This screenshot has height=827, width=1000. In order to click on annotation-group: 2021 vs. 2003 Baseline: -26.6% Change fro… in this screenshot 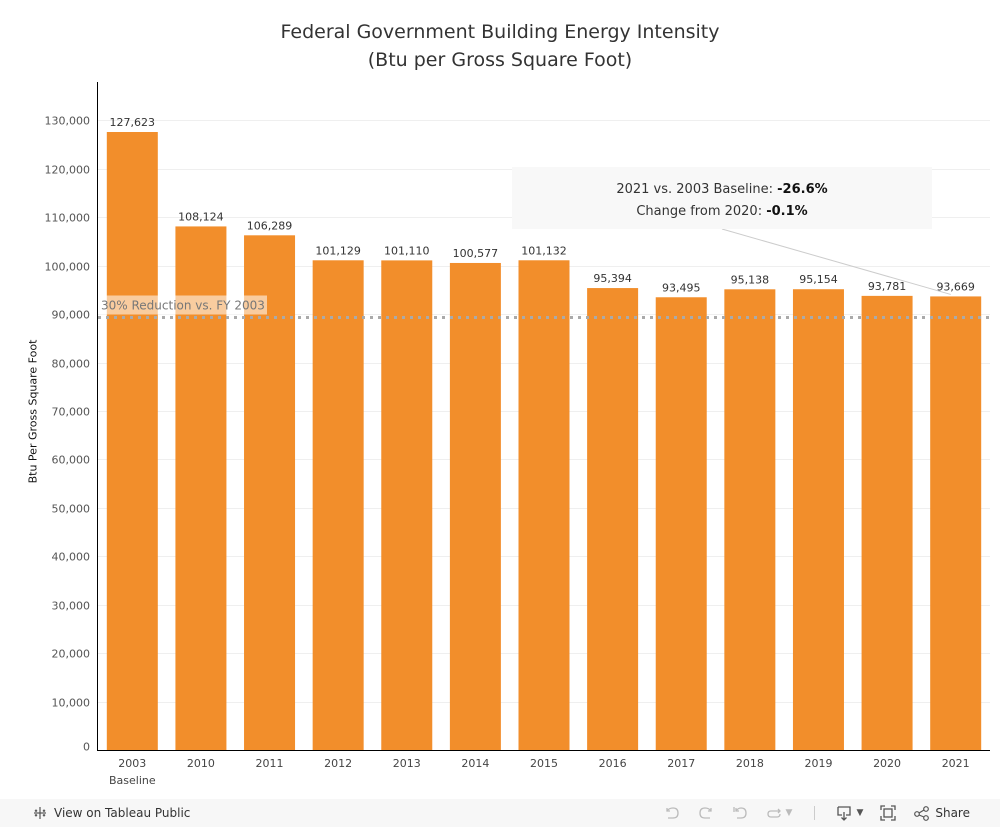, I will do `click(731, 231)`.